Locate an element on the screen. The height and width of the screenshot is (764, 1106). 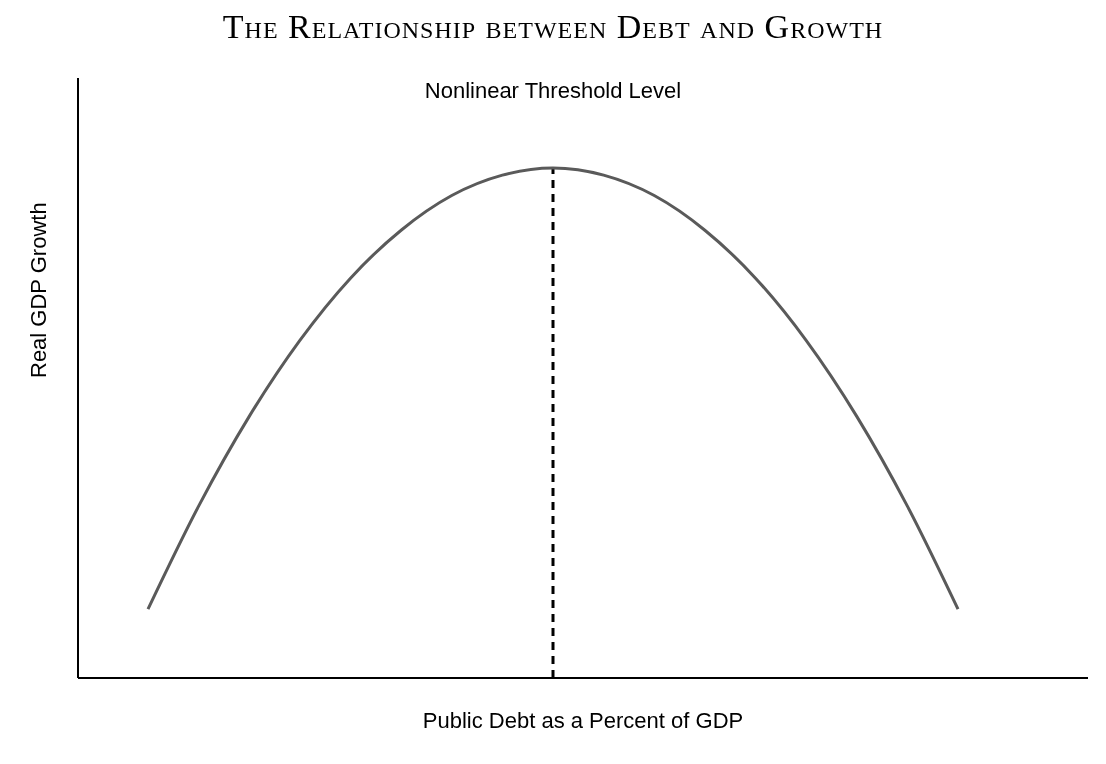
text: Nonlinear Threshold Level is located at coordinates (553, 90).